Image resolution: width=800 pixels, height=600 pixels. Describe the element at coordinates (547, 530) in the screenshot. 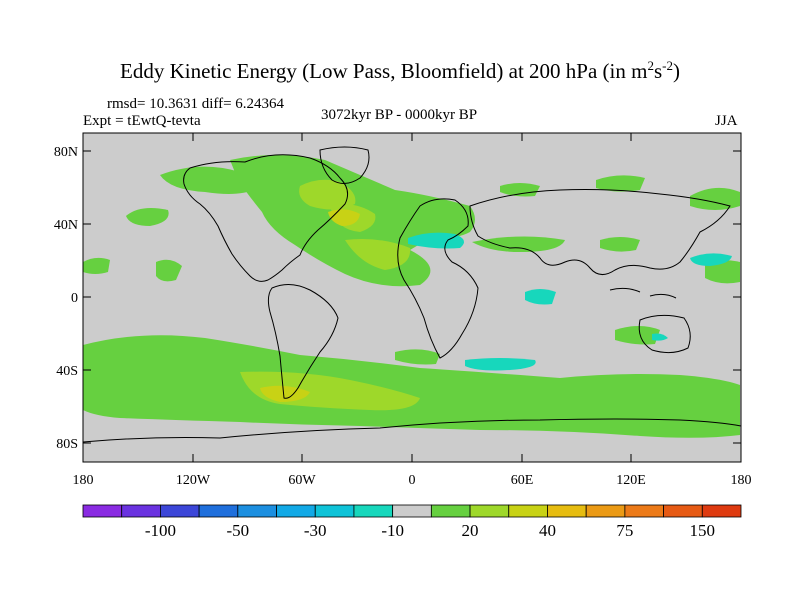

I see `colorbar-label: 40` at that location.